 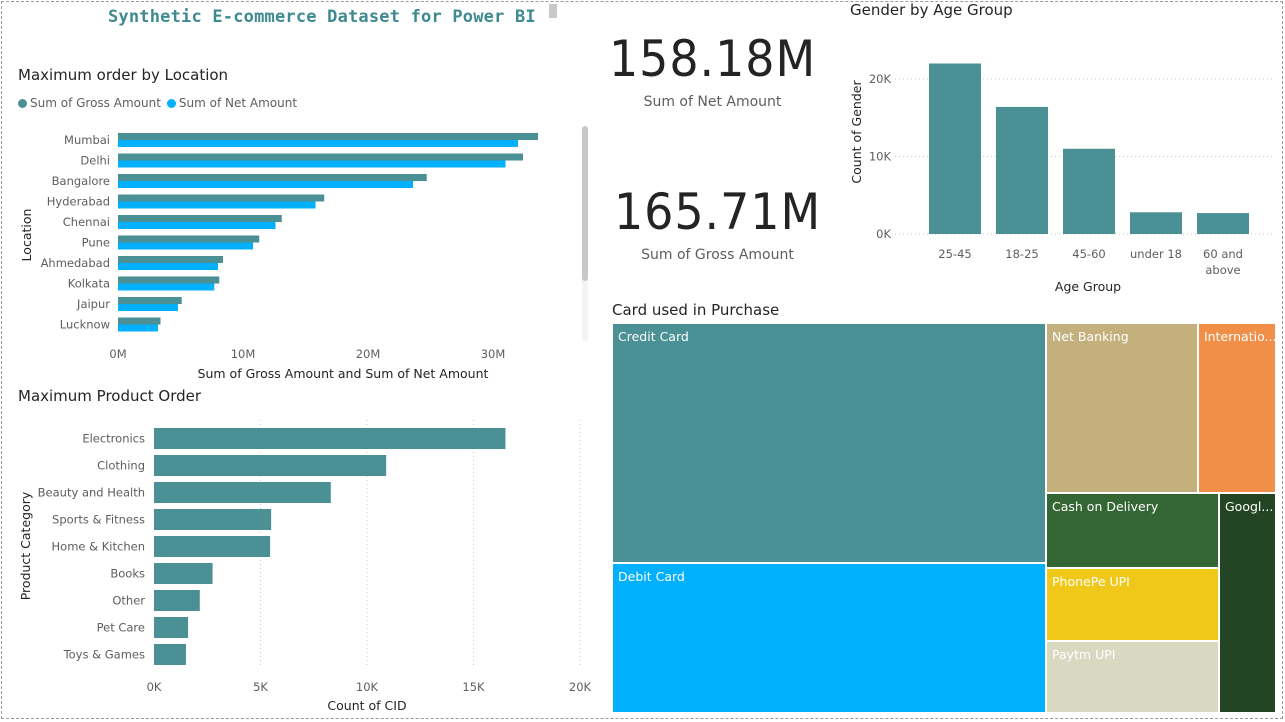 What do you see at coordinates (96, 243) in the screenshot?
I see `location-label-pune: Pune` at bounding box center [96, 243].